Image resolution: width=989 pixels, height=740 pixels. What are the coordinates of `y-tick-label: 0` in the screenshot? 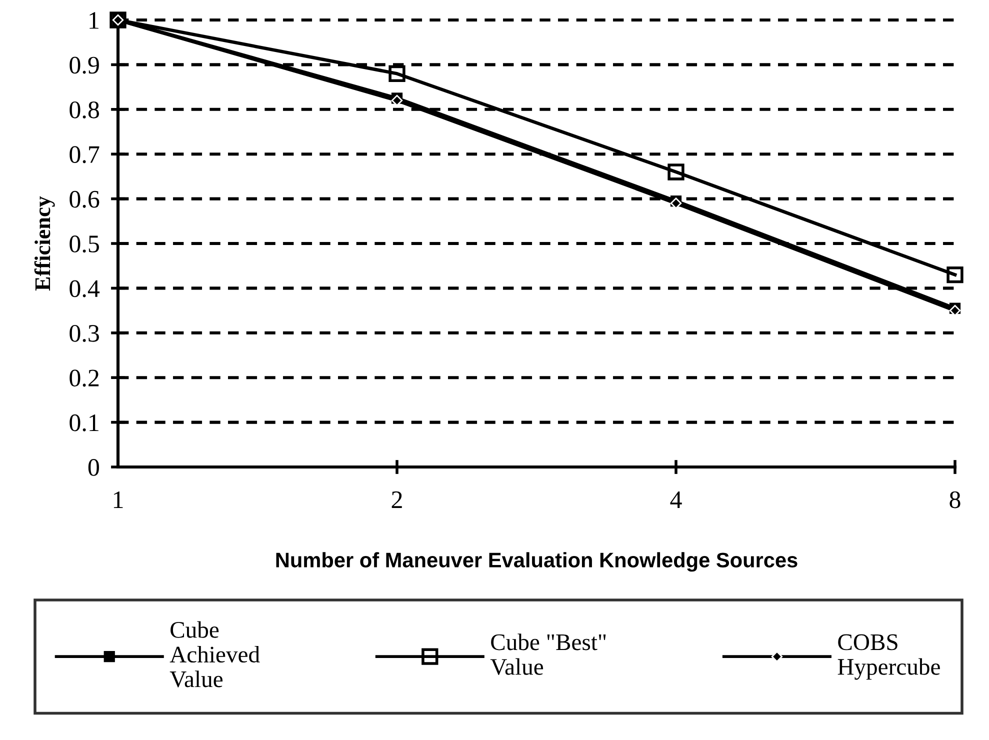 It's located at (93, 467).